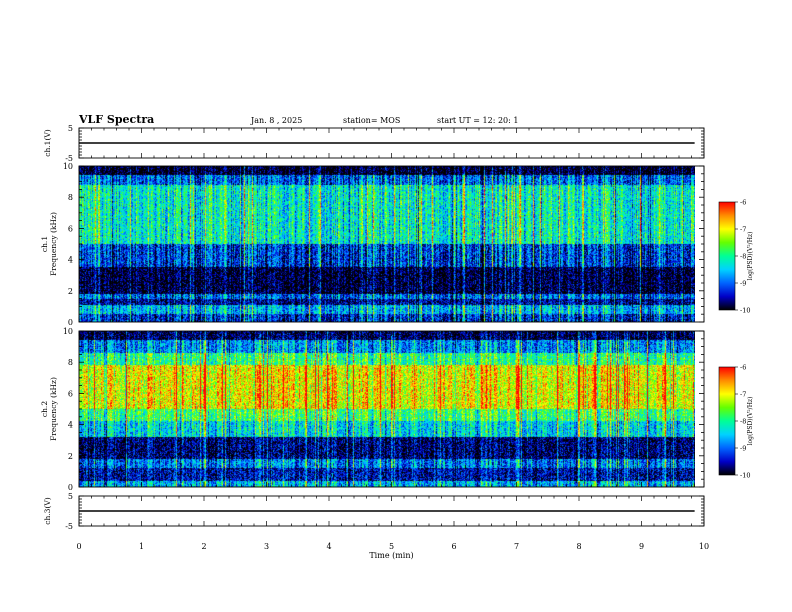 The image size is (792, 612). What do you see at coordinates (453, 546) in the screenshot?
I see `x-tick-label: 6` at bounding box center [453, 546].